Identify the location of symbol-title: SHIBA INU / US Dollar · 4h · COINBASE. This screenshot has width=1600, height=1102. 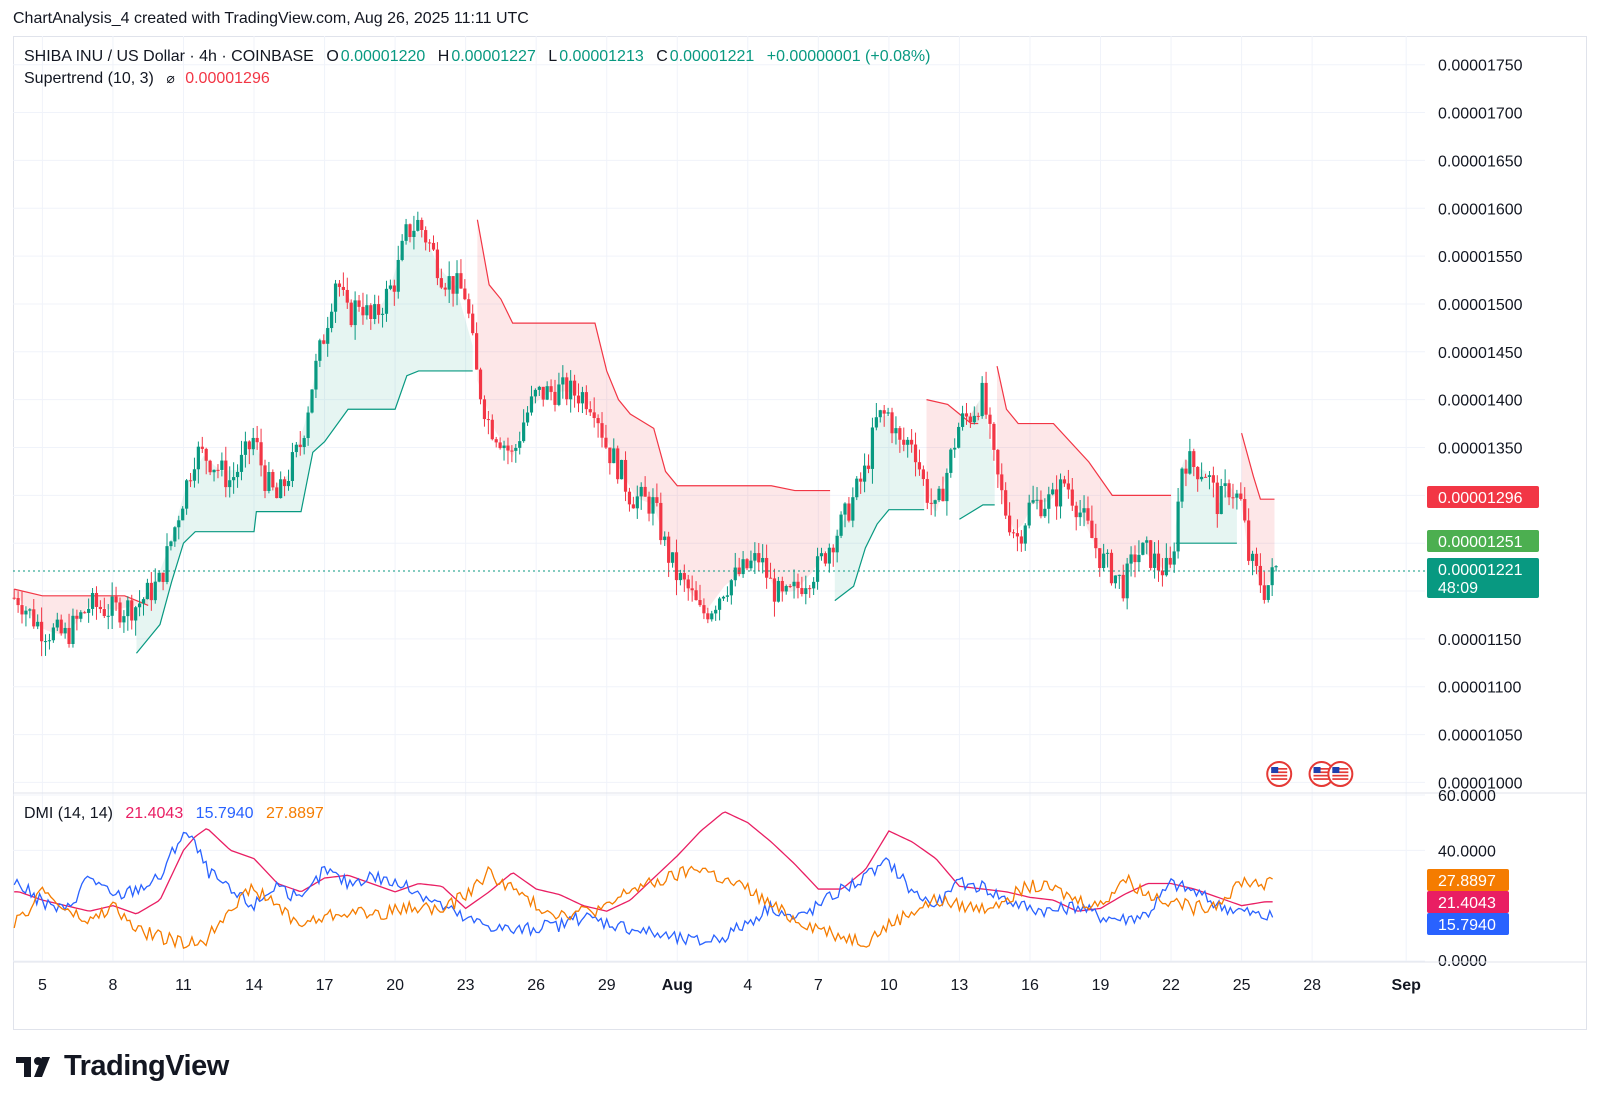
(169, 56).